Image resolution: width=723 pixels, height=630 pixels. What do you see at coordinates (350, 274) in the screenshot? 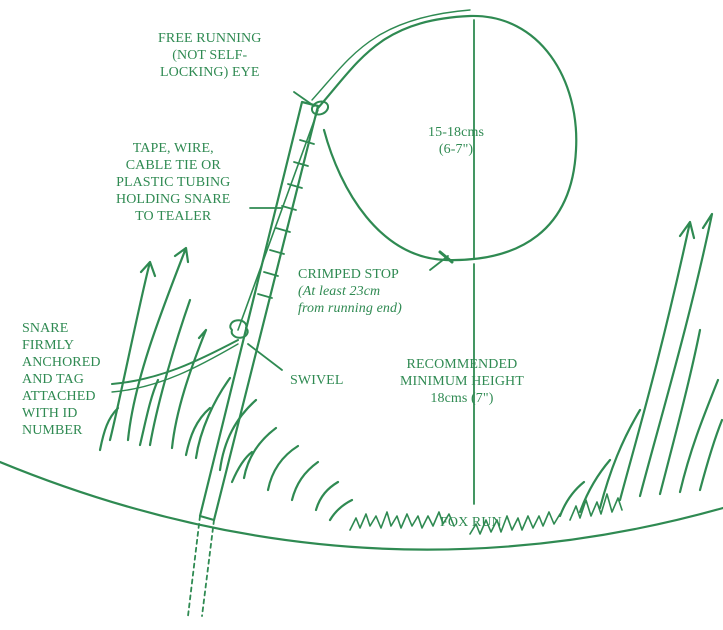
I see `label-line: CRIMPED STOP` at bounding box center [350, 274].